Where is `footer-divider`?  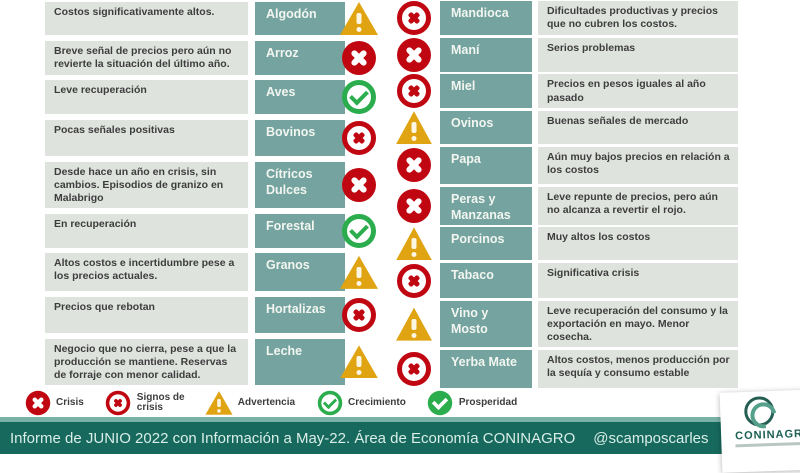
footer-divider is located at coordinates (400, 419).